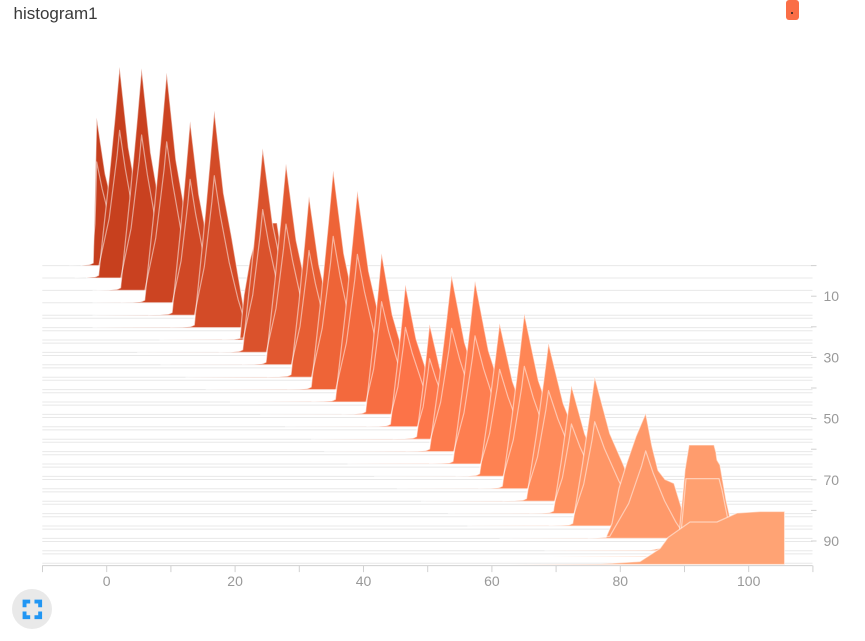 This screenshot has height=641, width=865. Describe the element at coordinates (832, 357) in the screenshot. I see `svg-text: 30` at that location.